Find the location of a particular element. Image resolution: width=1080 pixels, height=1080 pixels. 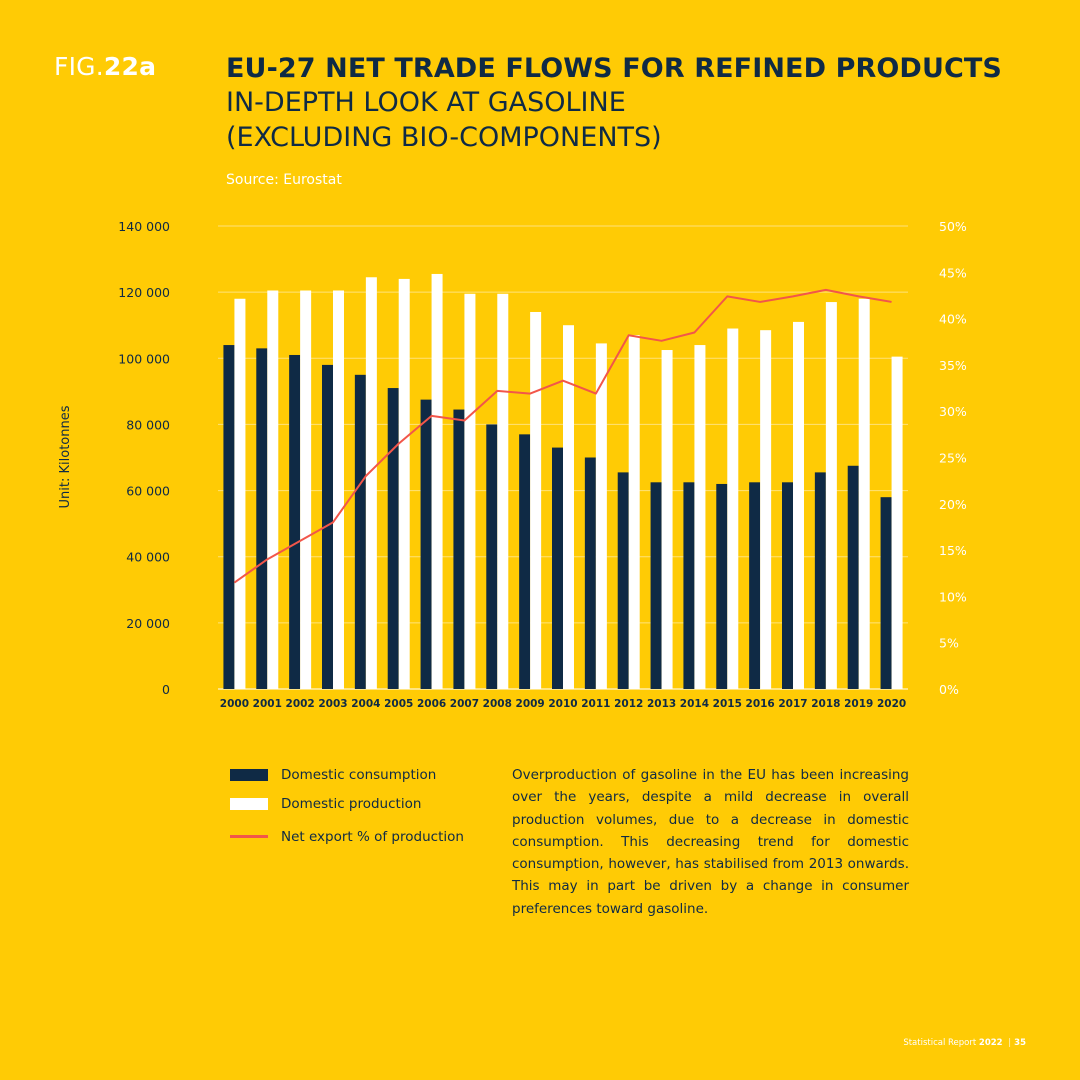

legend-label-production: Domestic production is located at coordinates (351, 803).